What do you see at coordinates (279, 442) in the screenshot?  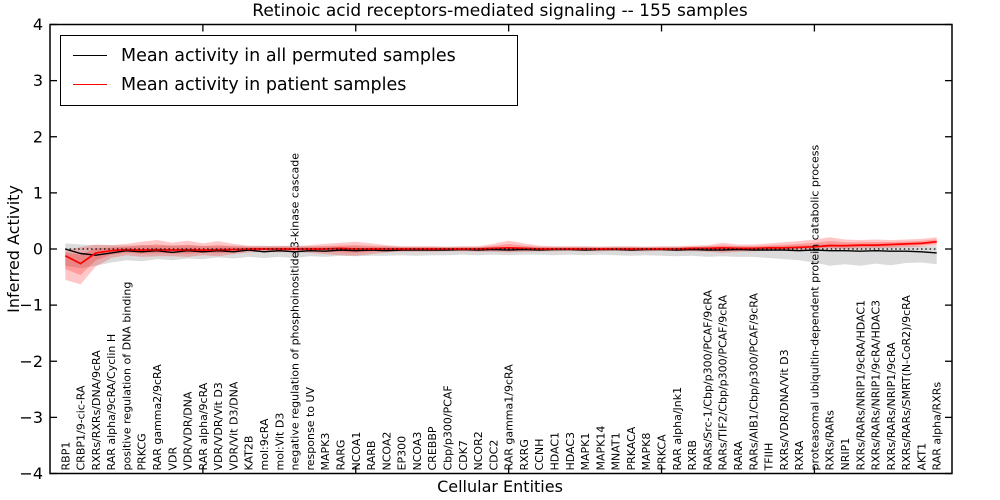 I see `x-category-label: mol:Vit D3` at bounding box center [279, 442].